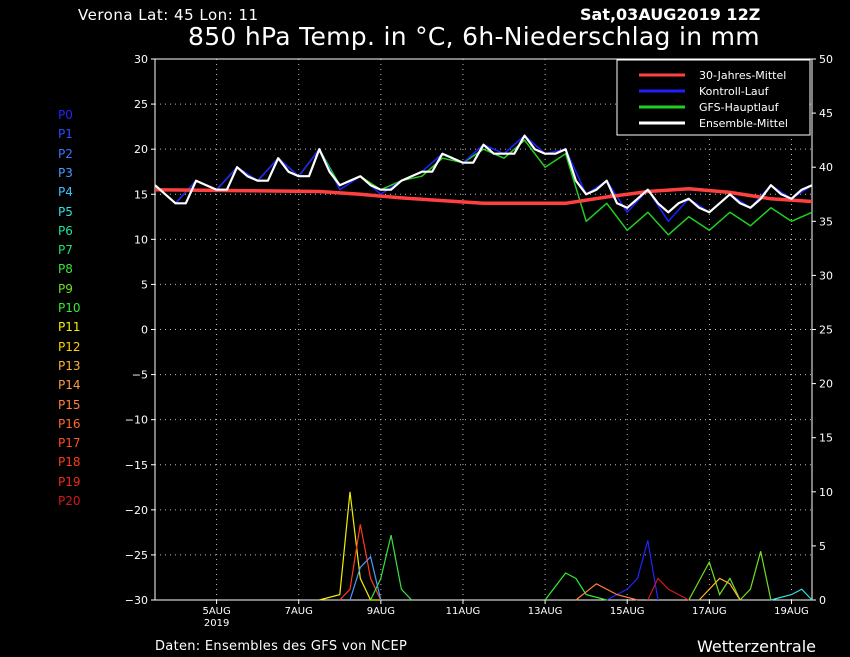 The width and height of the screenshot is (850, 657). Describe the element at coordinates (69, 481) in the screenshot. I see `member-label: P19` at that location.